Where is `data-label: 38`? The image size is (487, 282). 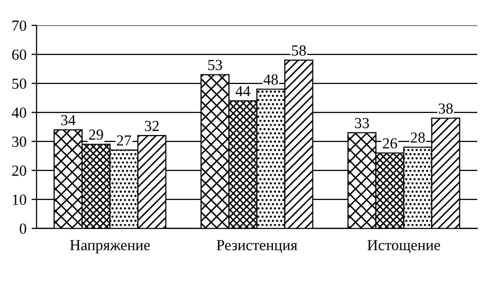 data-label: 38 is located at coordinates (445, 108).